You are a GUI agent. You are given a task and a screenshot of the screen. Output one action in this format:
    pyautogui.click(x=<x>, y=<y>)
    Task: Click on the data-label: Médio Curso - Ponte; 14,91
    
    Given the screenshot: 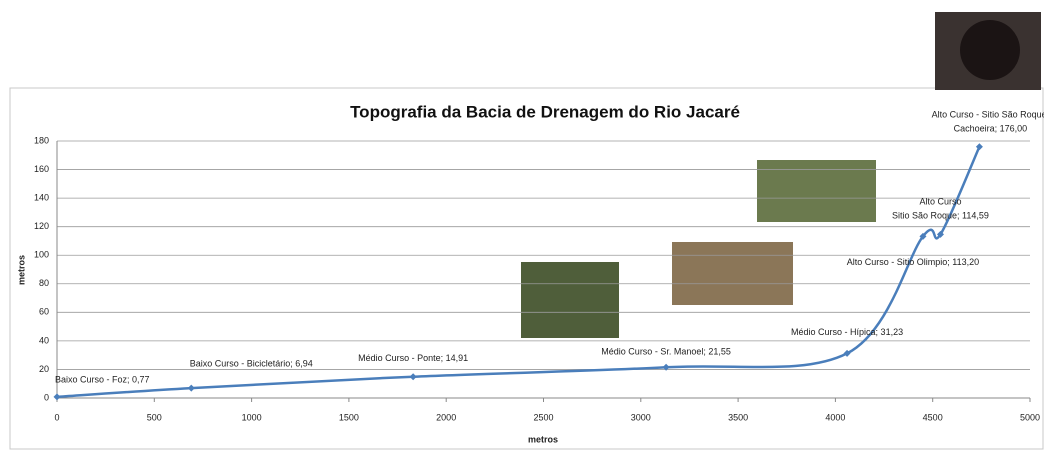 What is the action you would take?
    pyautogui.click(x=413, y=358)
    